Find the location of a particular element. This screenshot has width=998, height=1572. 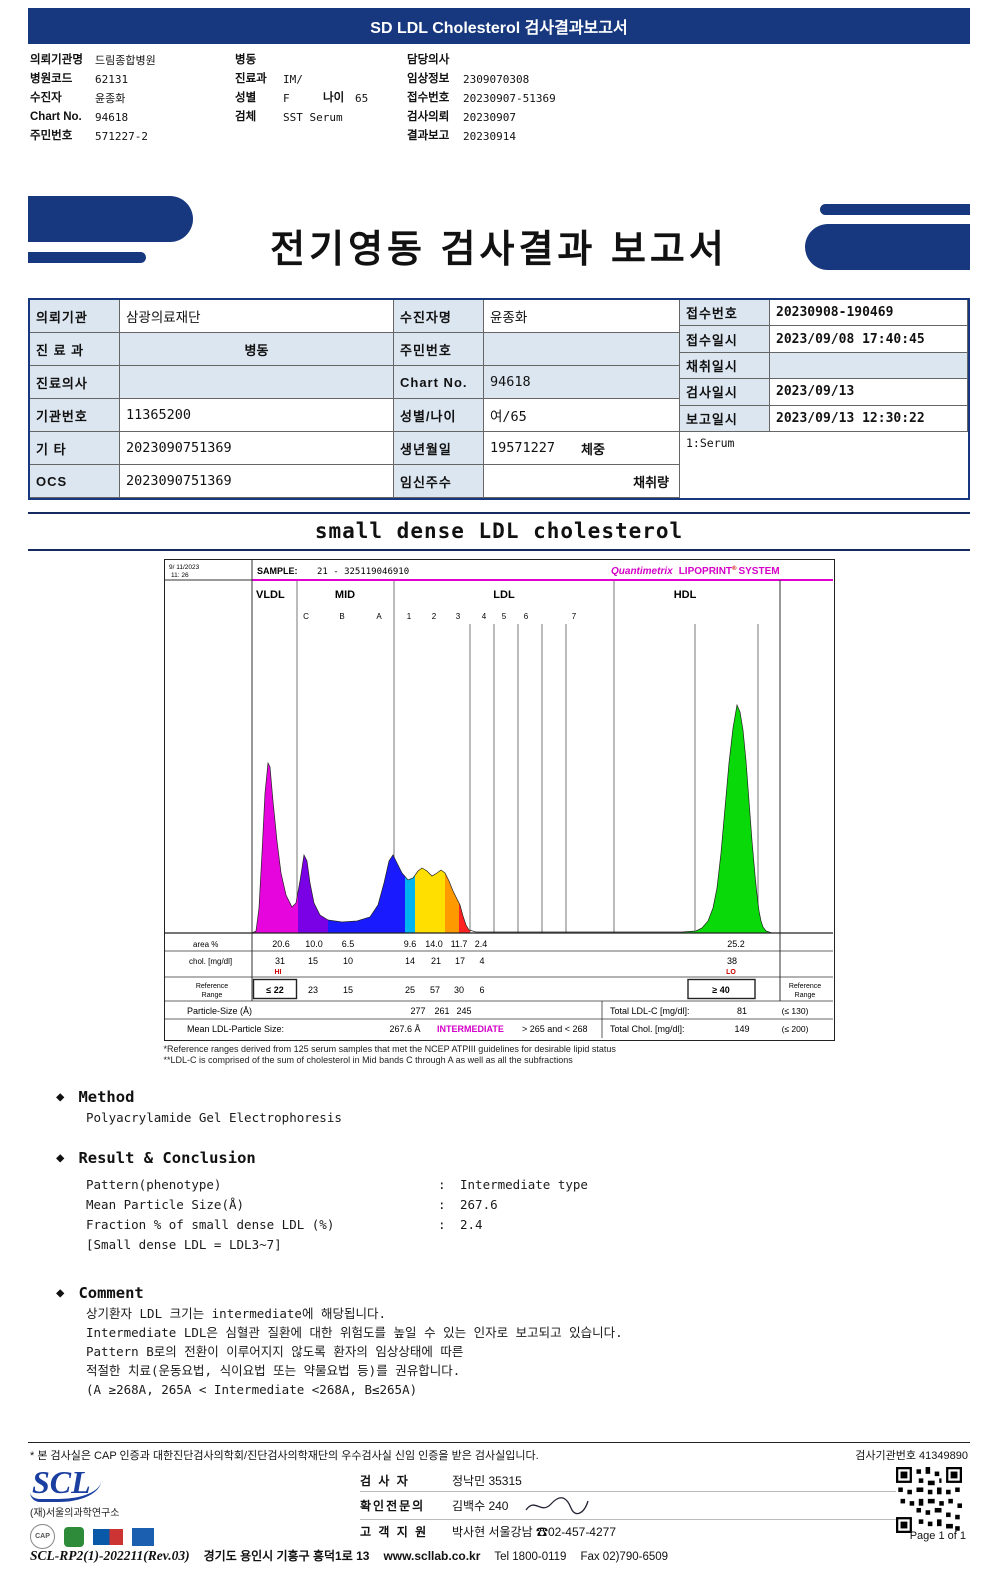

svg-text: 2 is located at coordinates (433, 616).